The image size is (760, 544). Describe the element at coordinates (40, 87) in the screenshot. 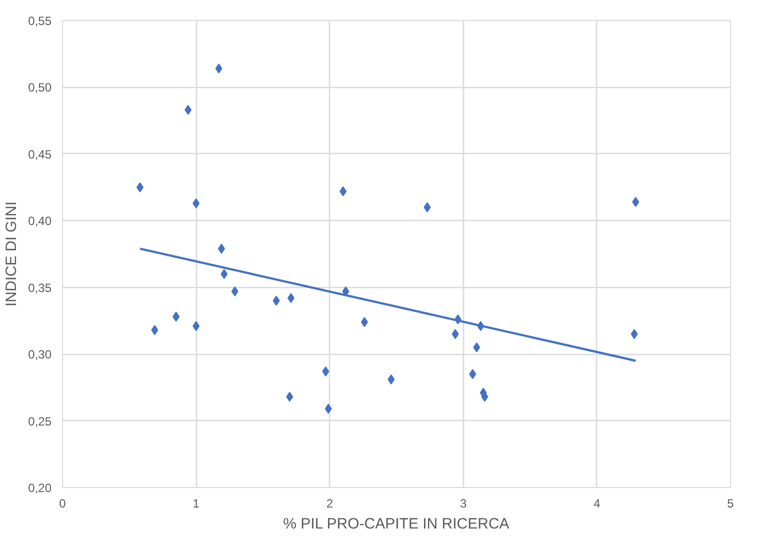

I see `y-tick-label: 0,50` at that location.